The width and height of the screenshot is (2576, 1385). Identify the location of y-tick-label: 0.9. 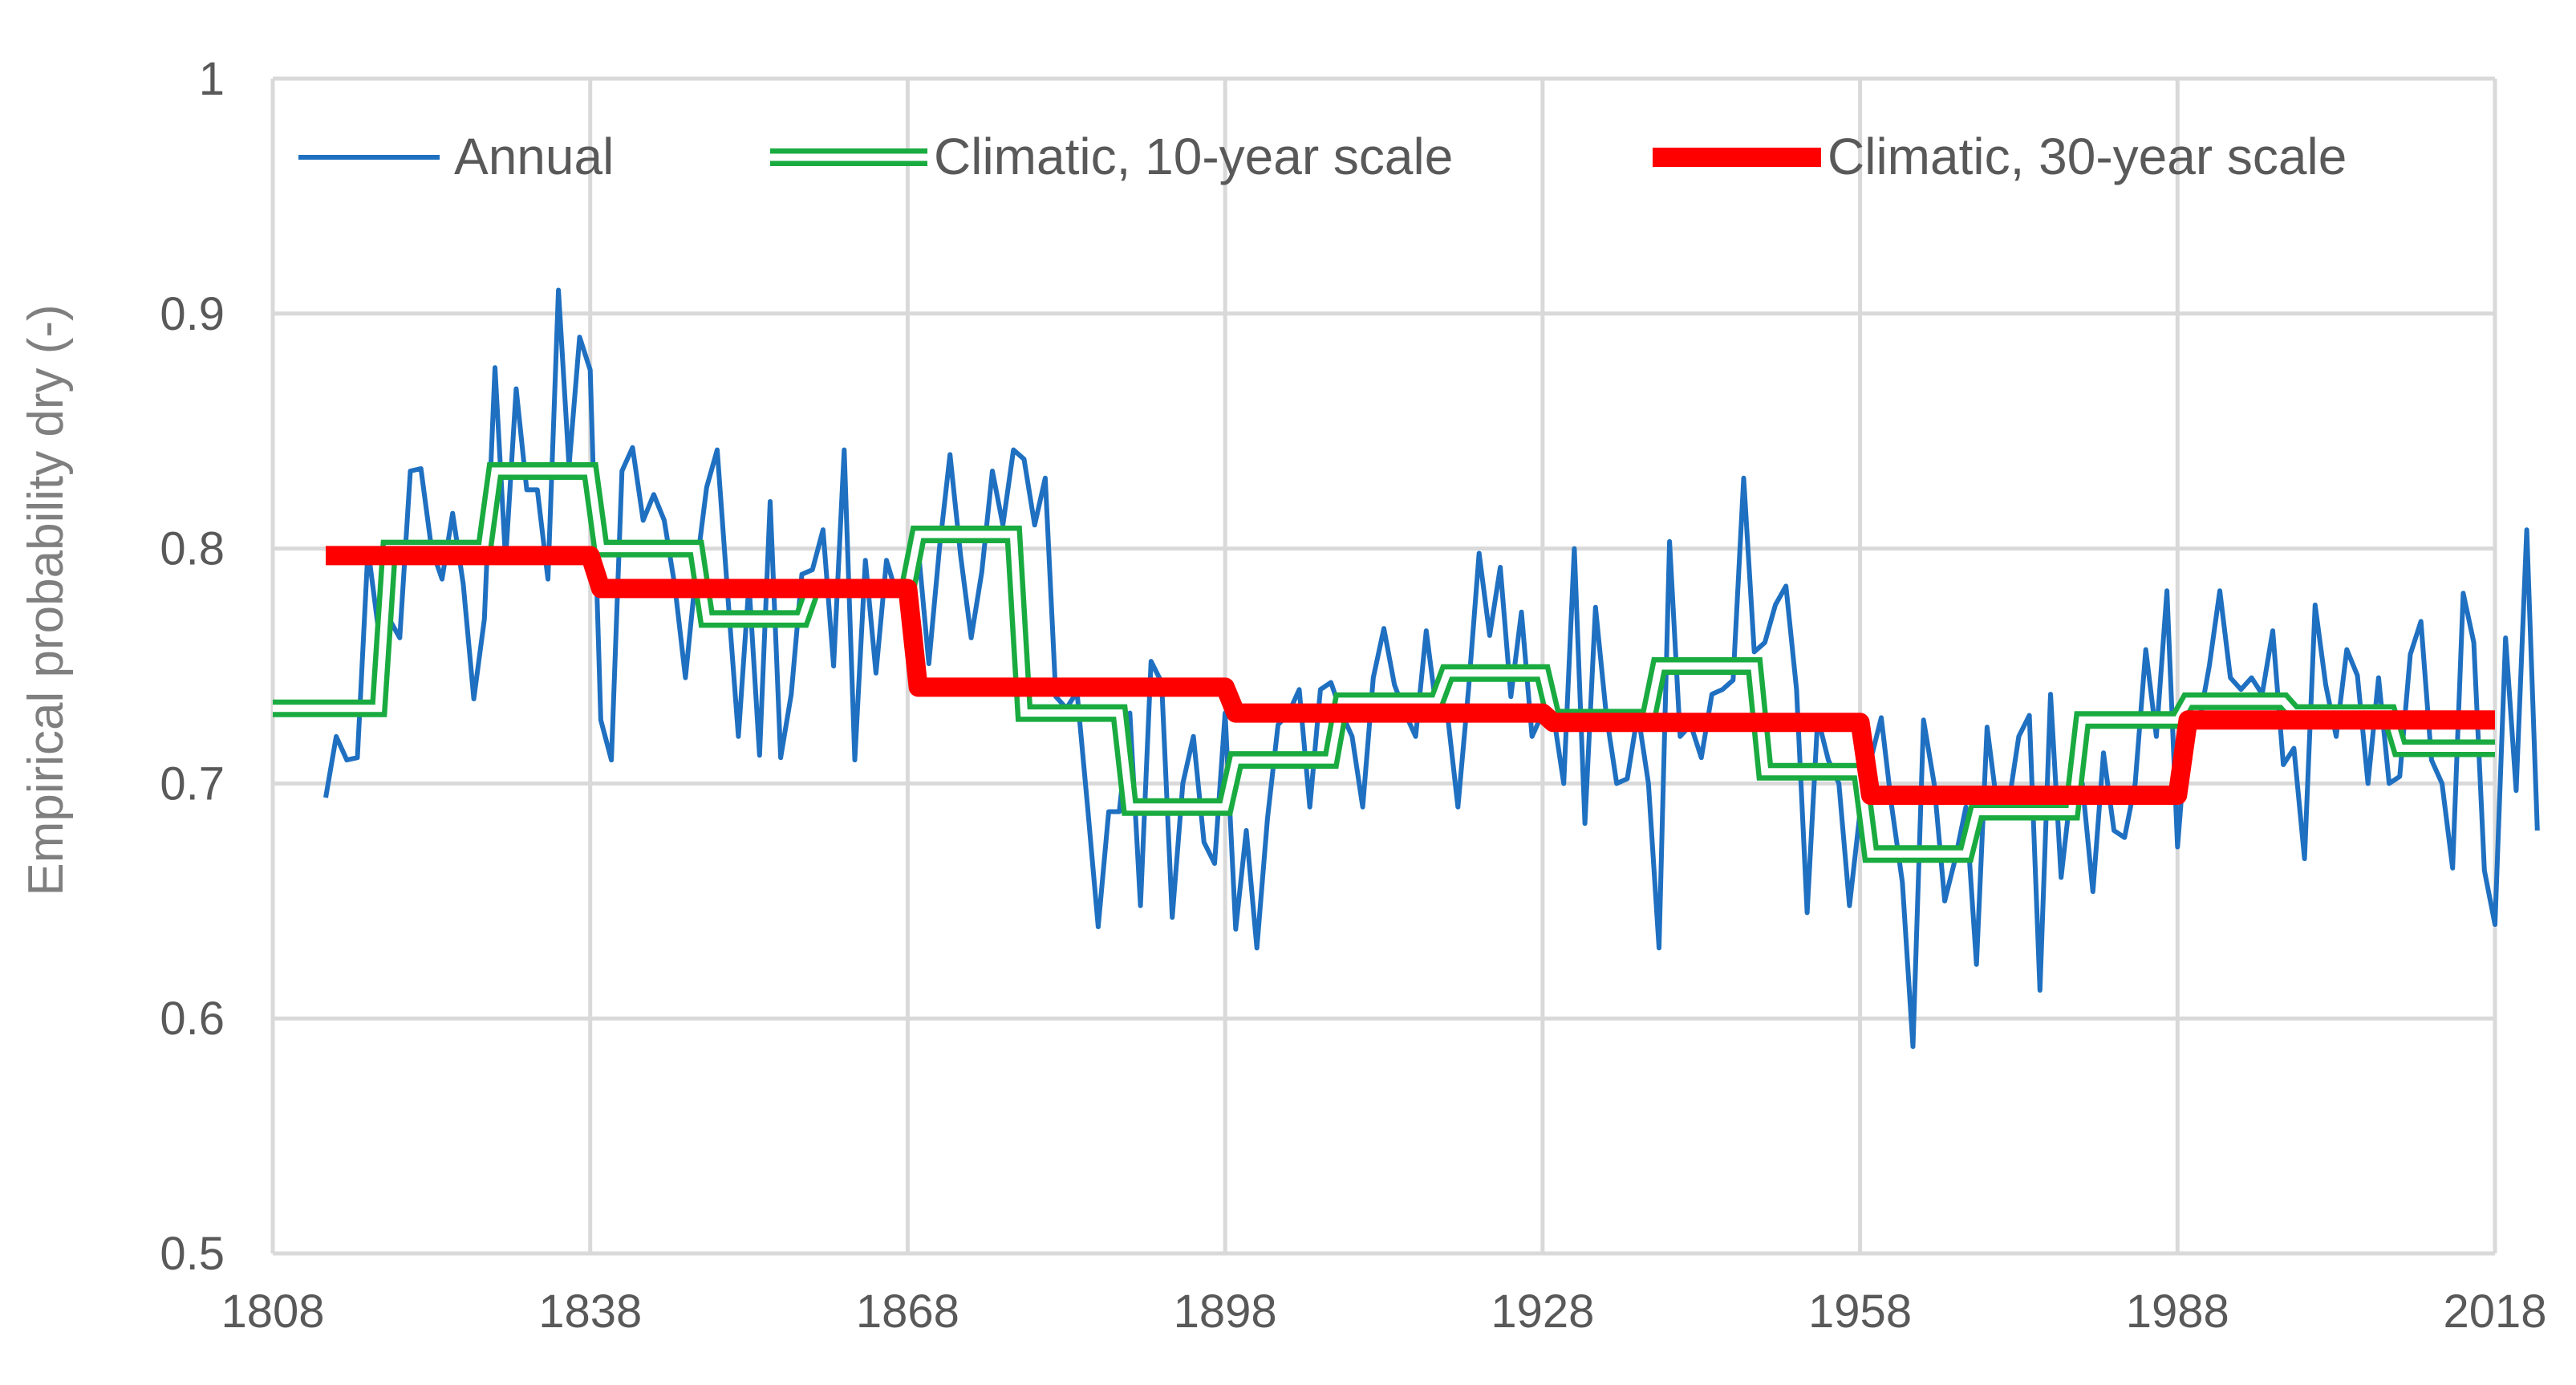
(192, 314).